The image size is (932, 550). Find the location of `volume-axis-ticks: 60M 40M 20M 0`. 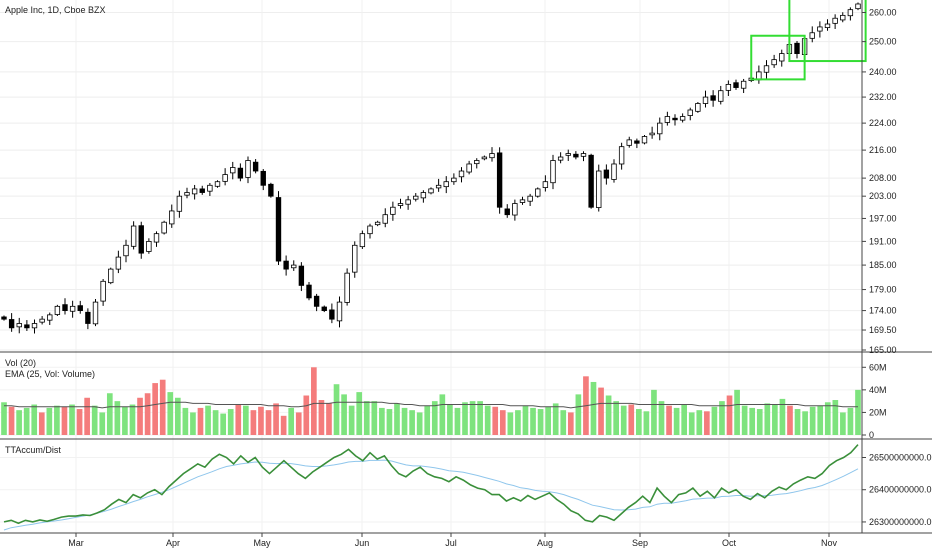

volume-axis-ticks: 60M 40M 20M 0 is located at coordinates (874, 401).